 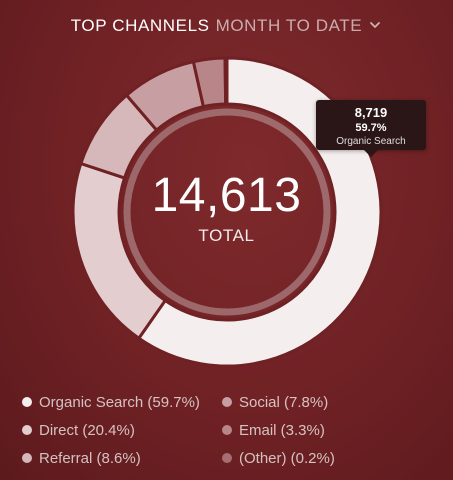 I want to click on legend-label: (Other) (0.2%), so click(x=287, y=458).